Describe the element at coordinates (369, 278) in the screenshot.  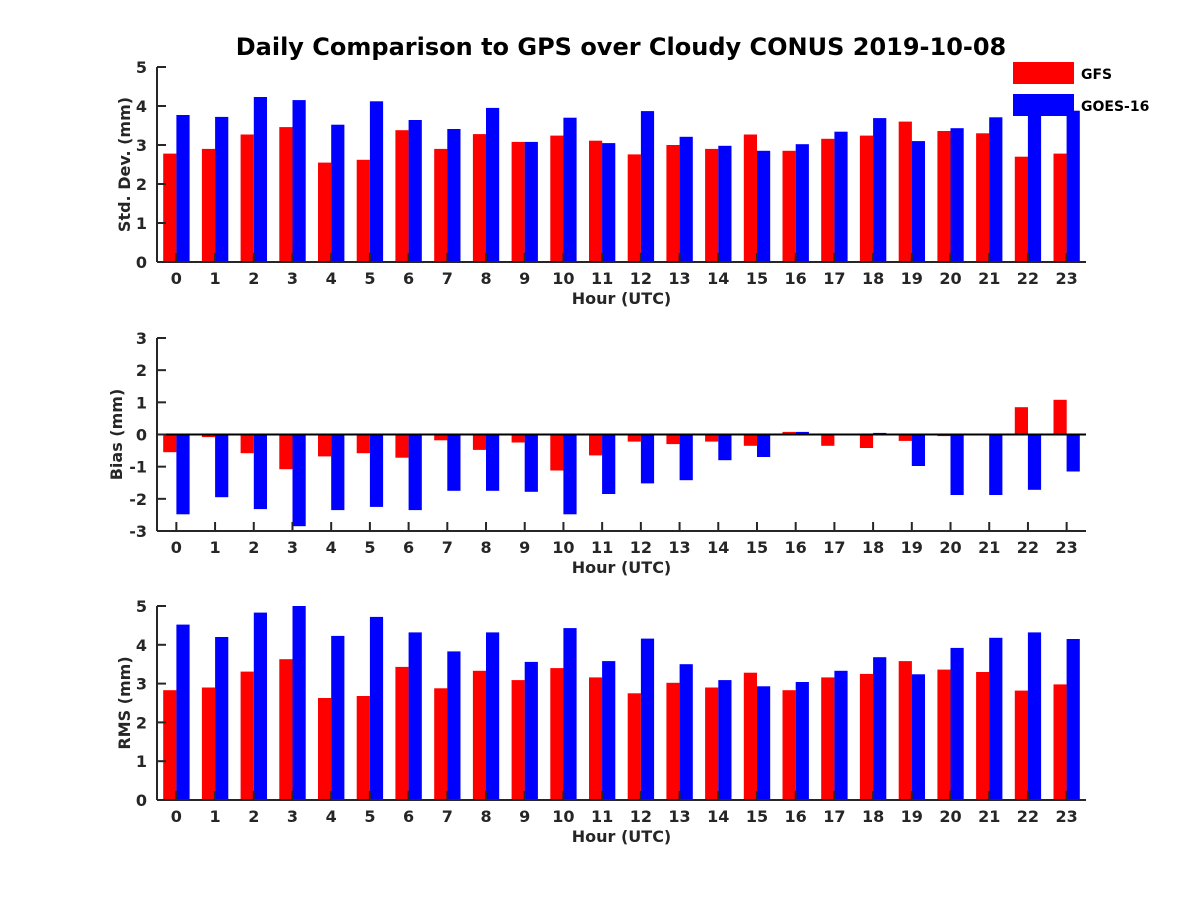
I see `std-x-tick-label: 5` at that location.